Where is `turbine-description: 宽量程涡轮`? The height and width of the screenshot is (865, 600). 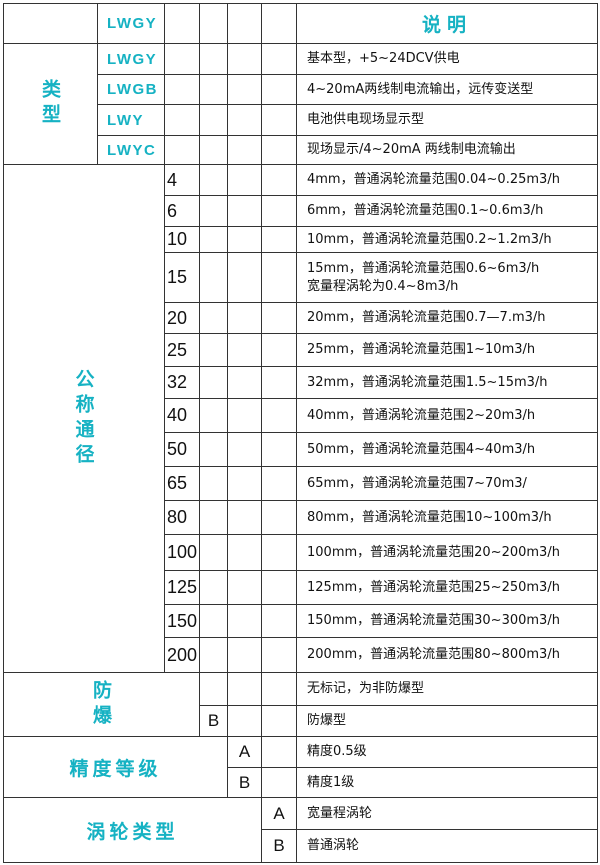
turbine-description: 宽量程涡轮 is located at coordinates (447, 814).